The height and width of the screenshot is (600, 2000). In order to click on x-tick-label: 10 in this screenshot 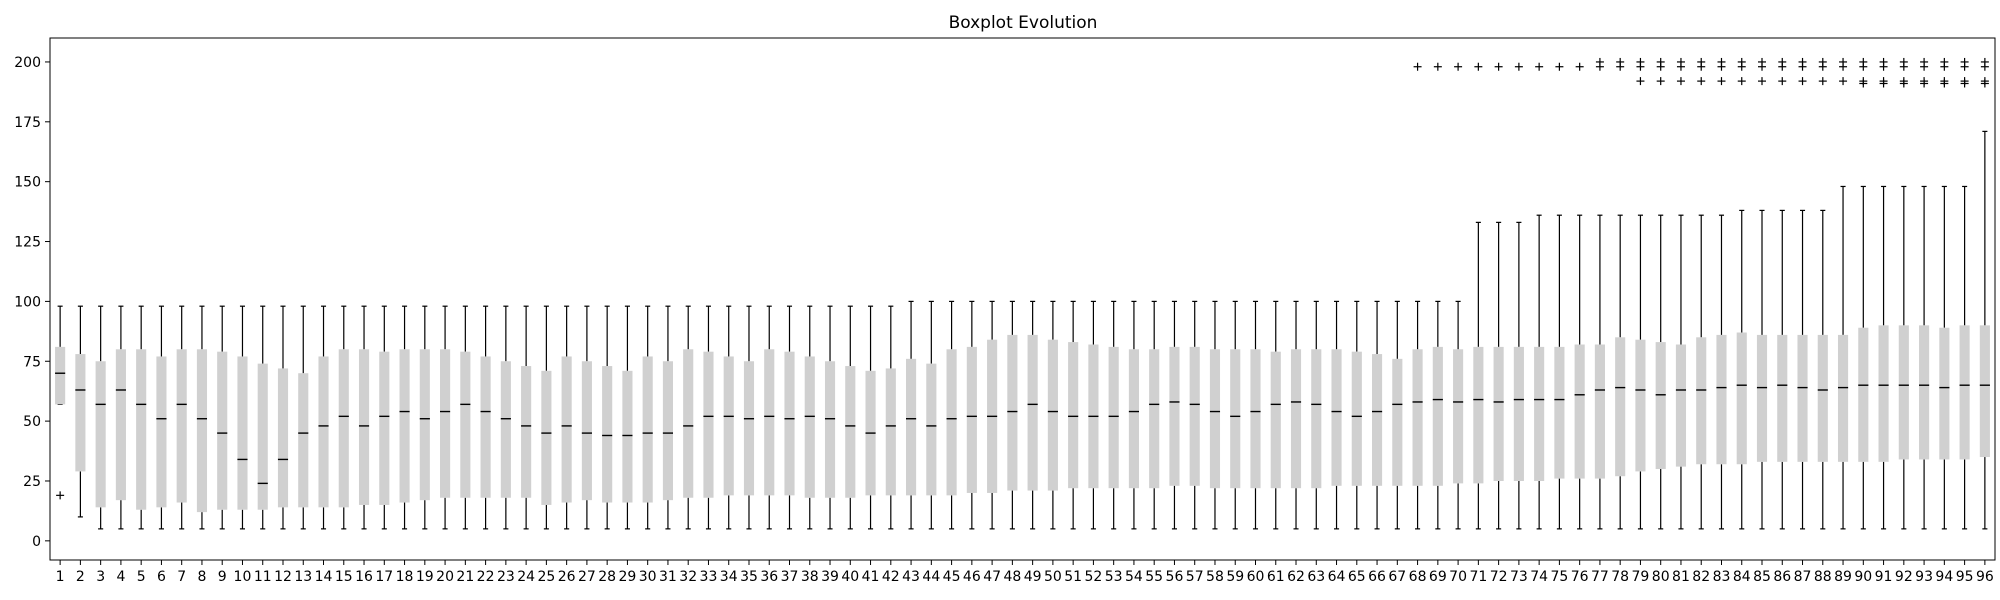, I will do `click(243, 577)`.